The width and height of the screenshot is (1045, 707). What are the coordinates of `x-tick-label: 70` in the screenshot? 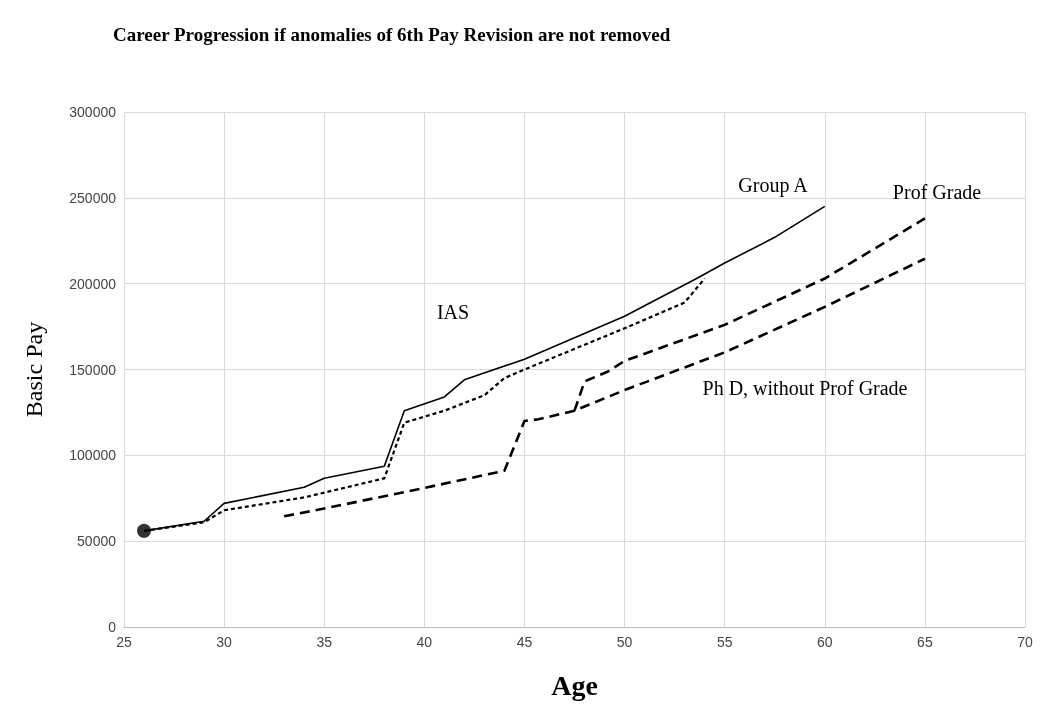 It's located at (1025, 642).